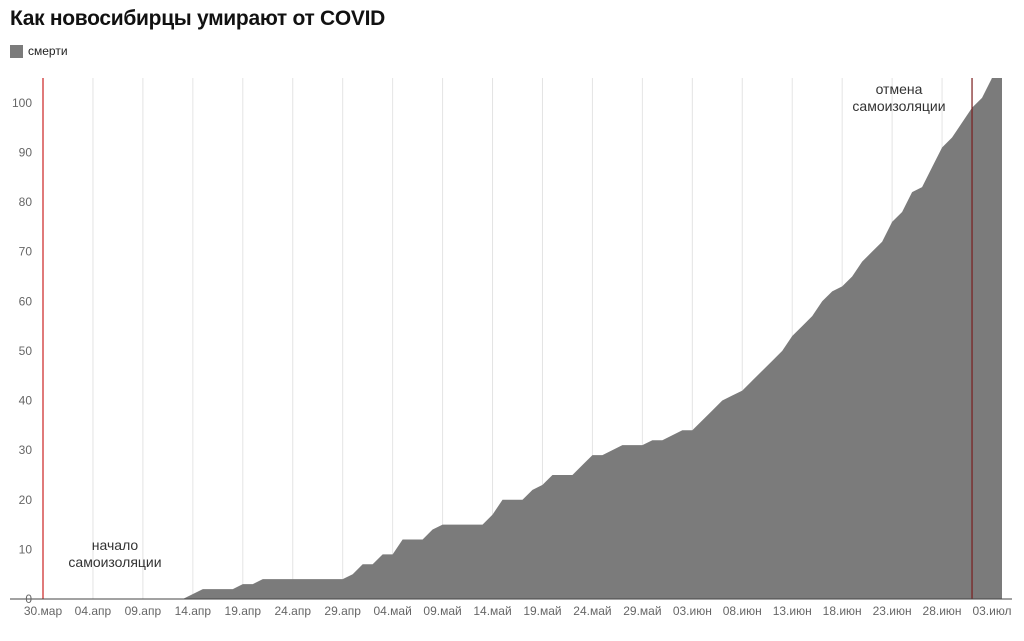  I want to click on y-tick-label: 50, so click(26, 351).